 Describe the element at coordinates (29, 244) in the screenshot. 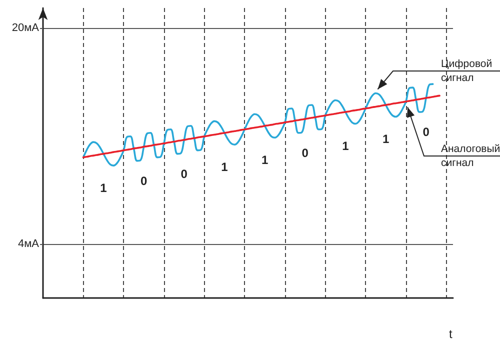

I see `y-tick-label: 4мА` at that location.